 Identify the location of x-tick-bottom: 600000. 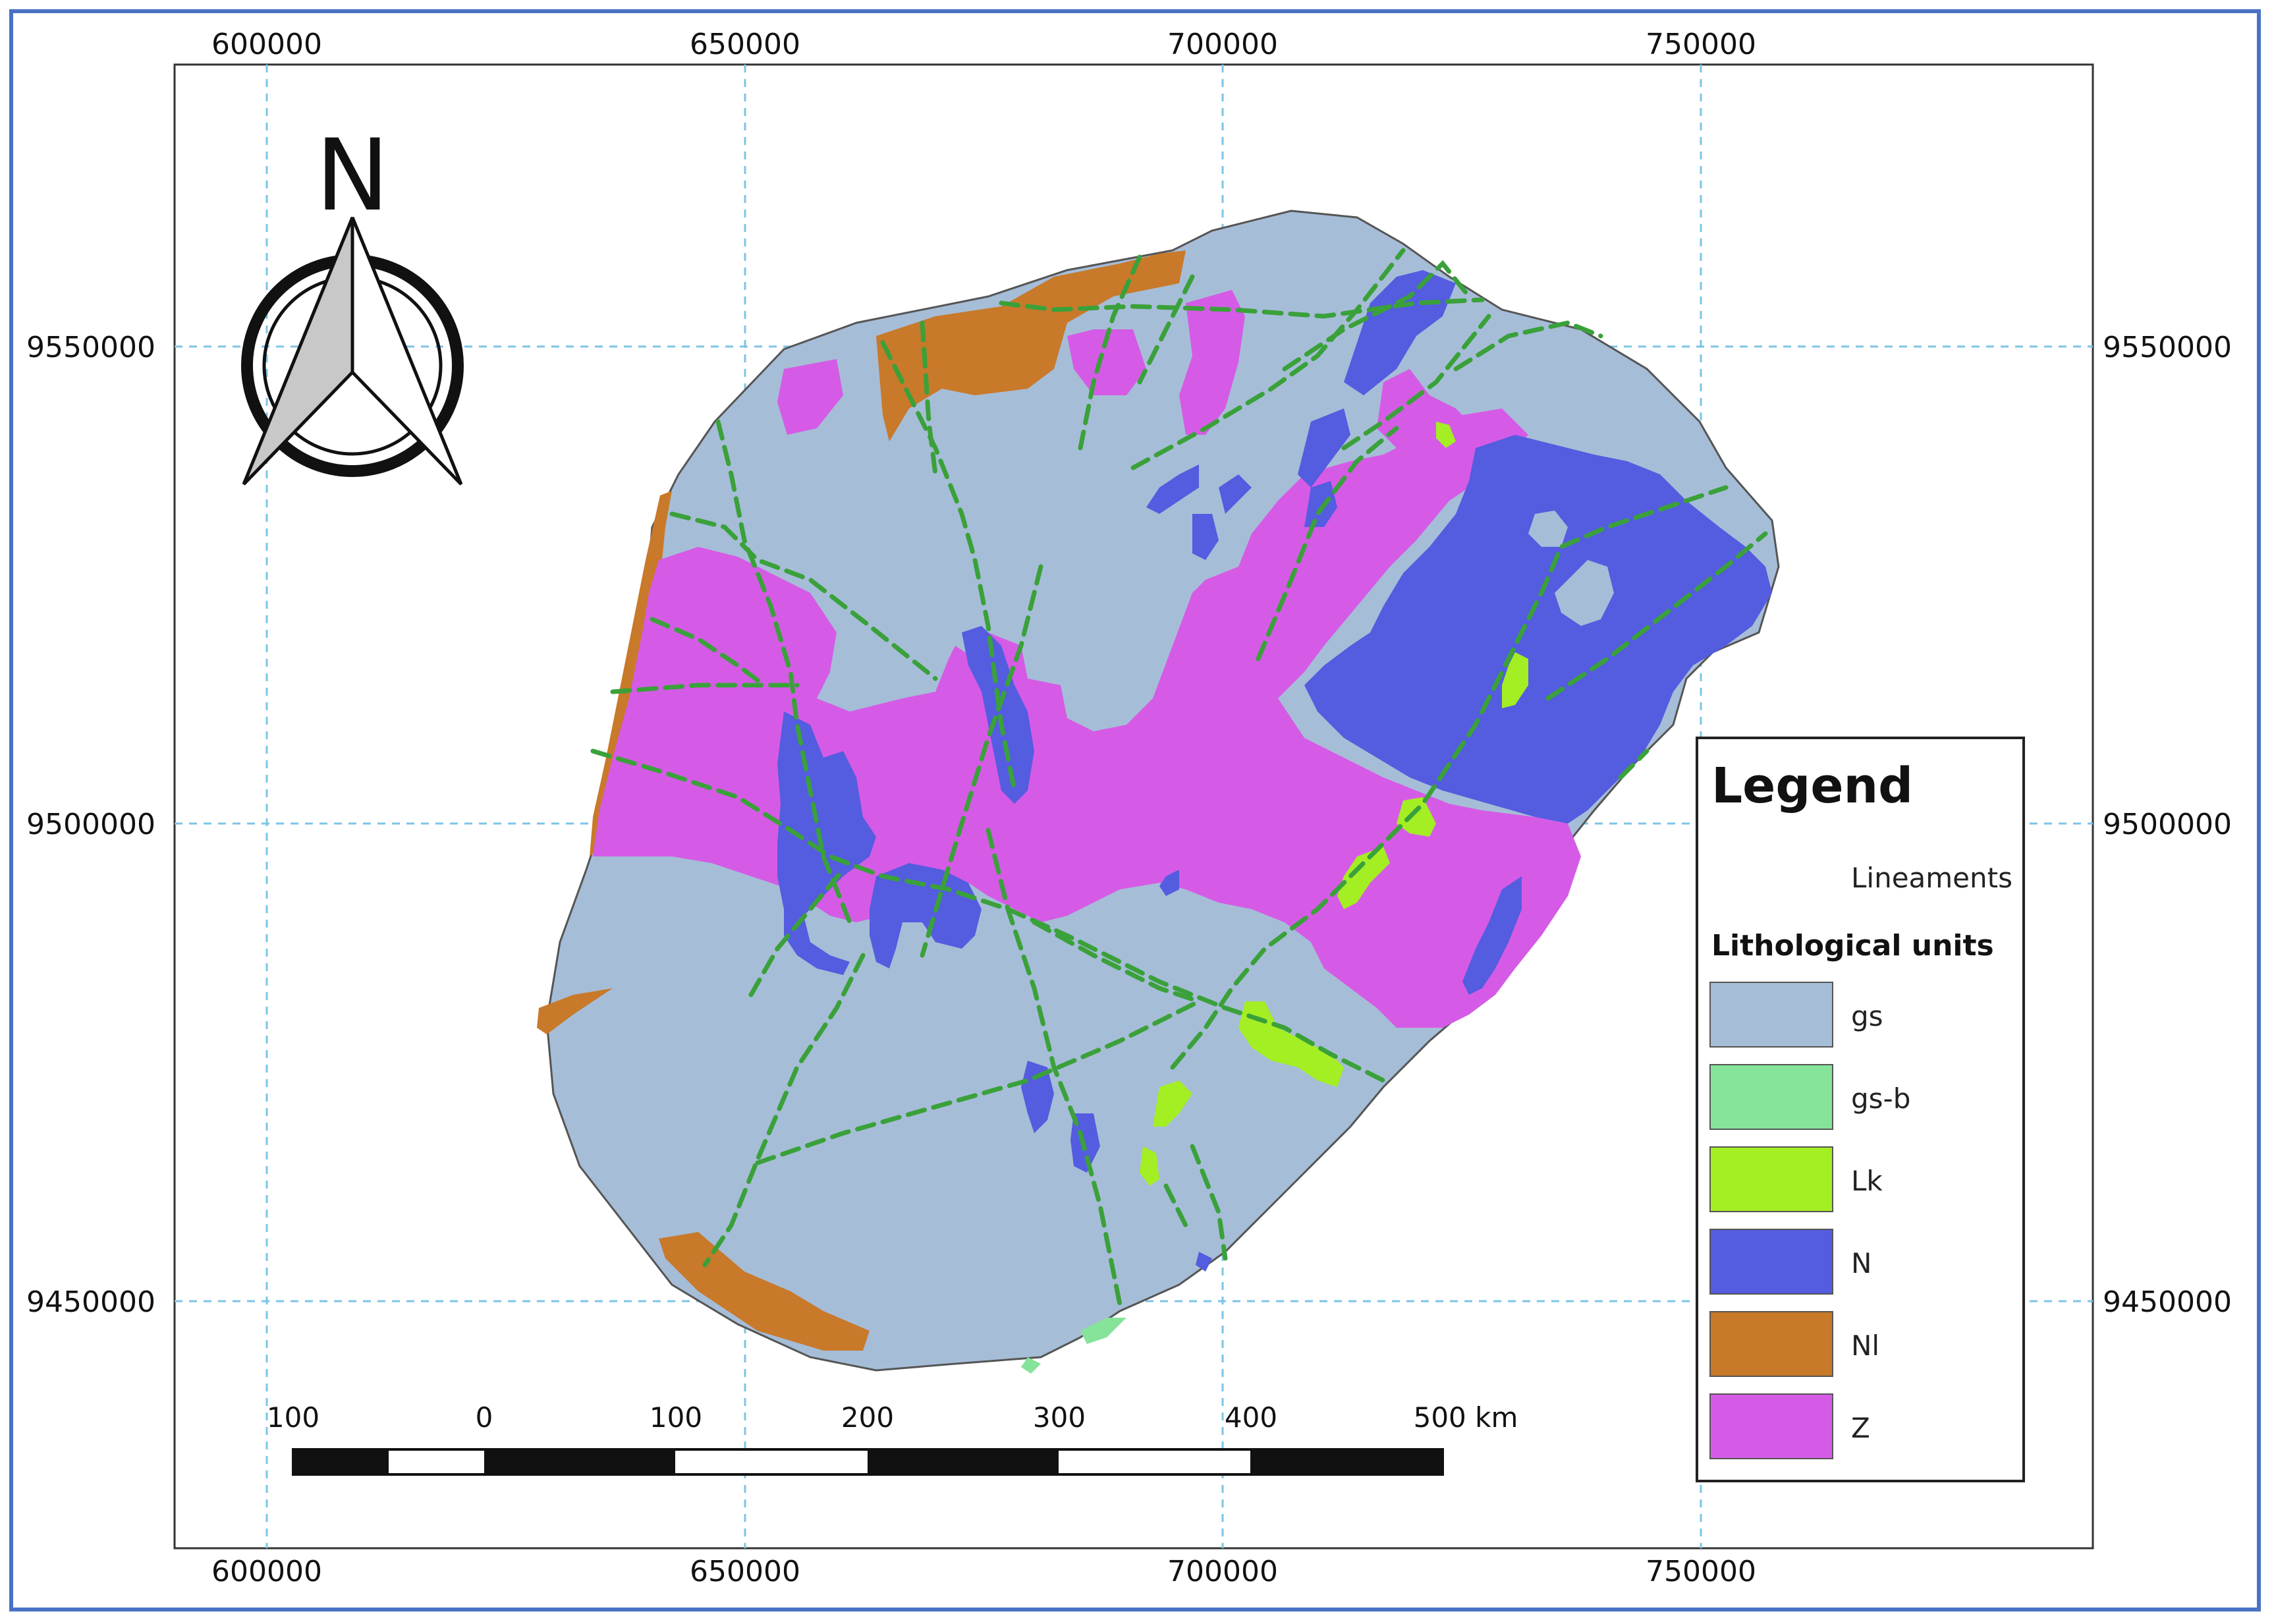
(266, 1571).